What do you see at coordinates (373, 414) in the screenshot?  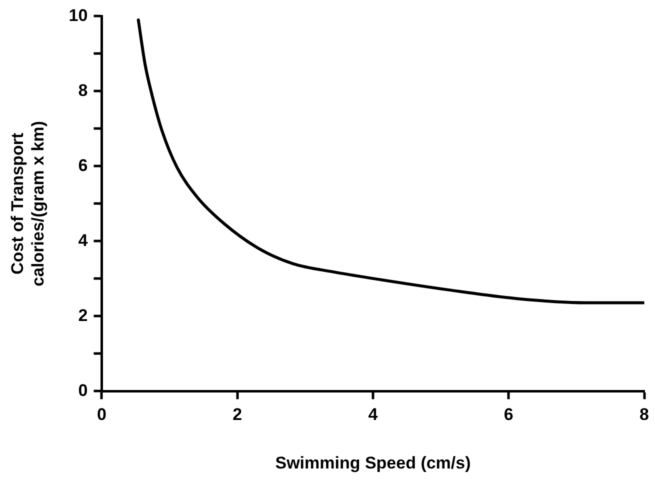 I see `x-tick-label: 4` at bounding box center [373, 414].